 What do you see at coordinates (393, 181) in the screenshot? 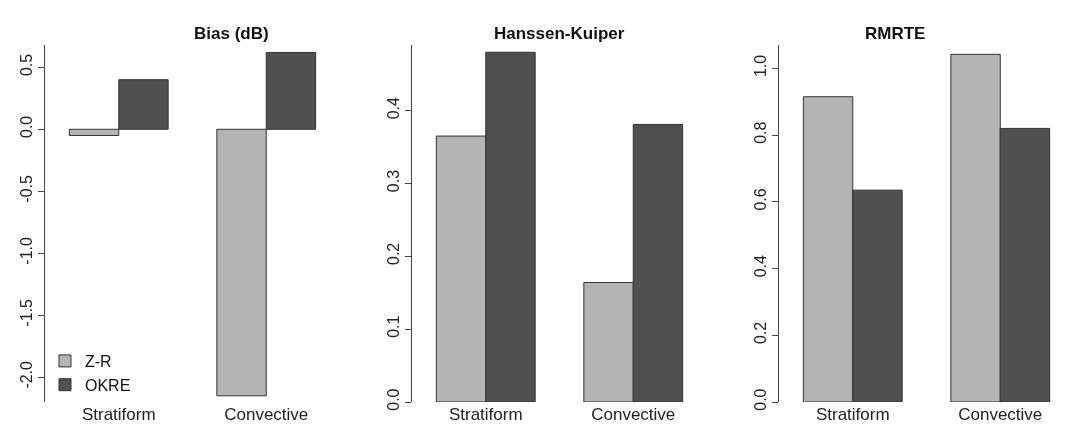
I see `y-tick-label: 0.3` at bounding box center [393, 181].